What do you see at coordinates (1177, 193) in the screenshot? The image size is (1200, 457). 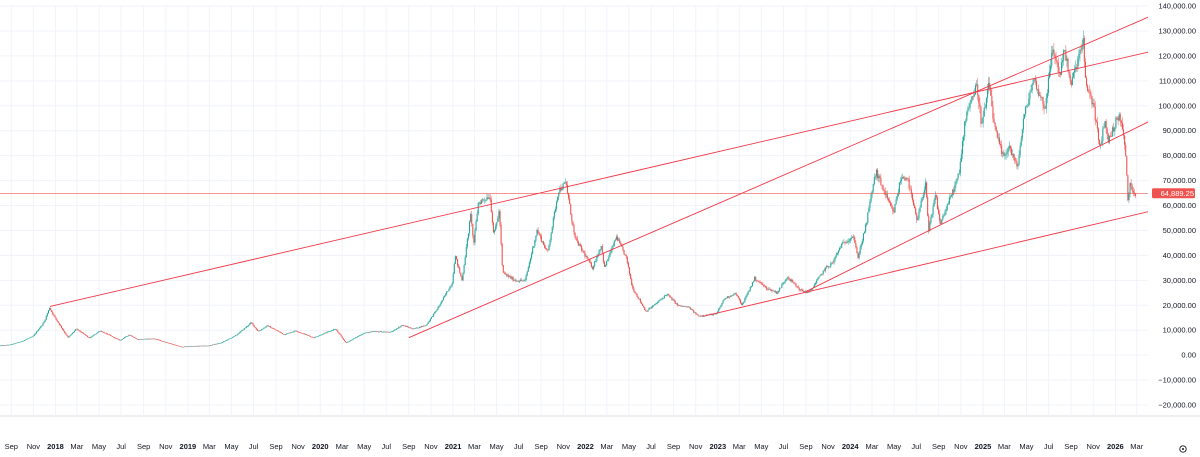 I see `current-price-label: 64,889.25` at bounding box center [1177, 193].